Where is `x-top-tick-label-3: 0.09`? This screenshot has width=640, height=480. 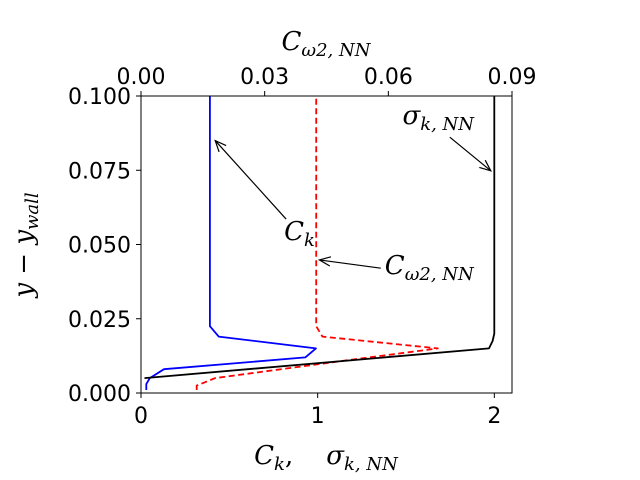 x-top-tick-label-3: 0.09 is located at coordinates (512, 77).